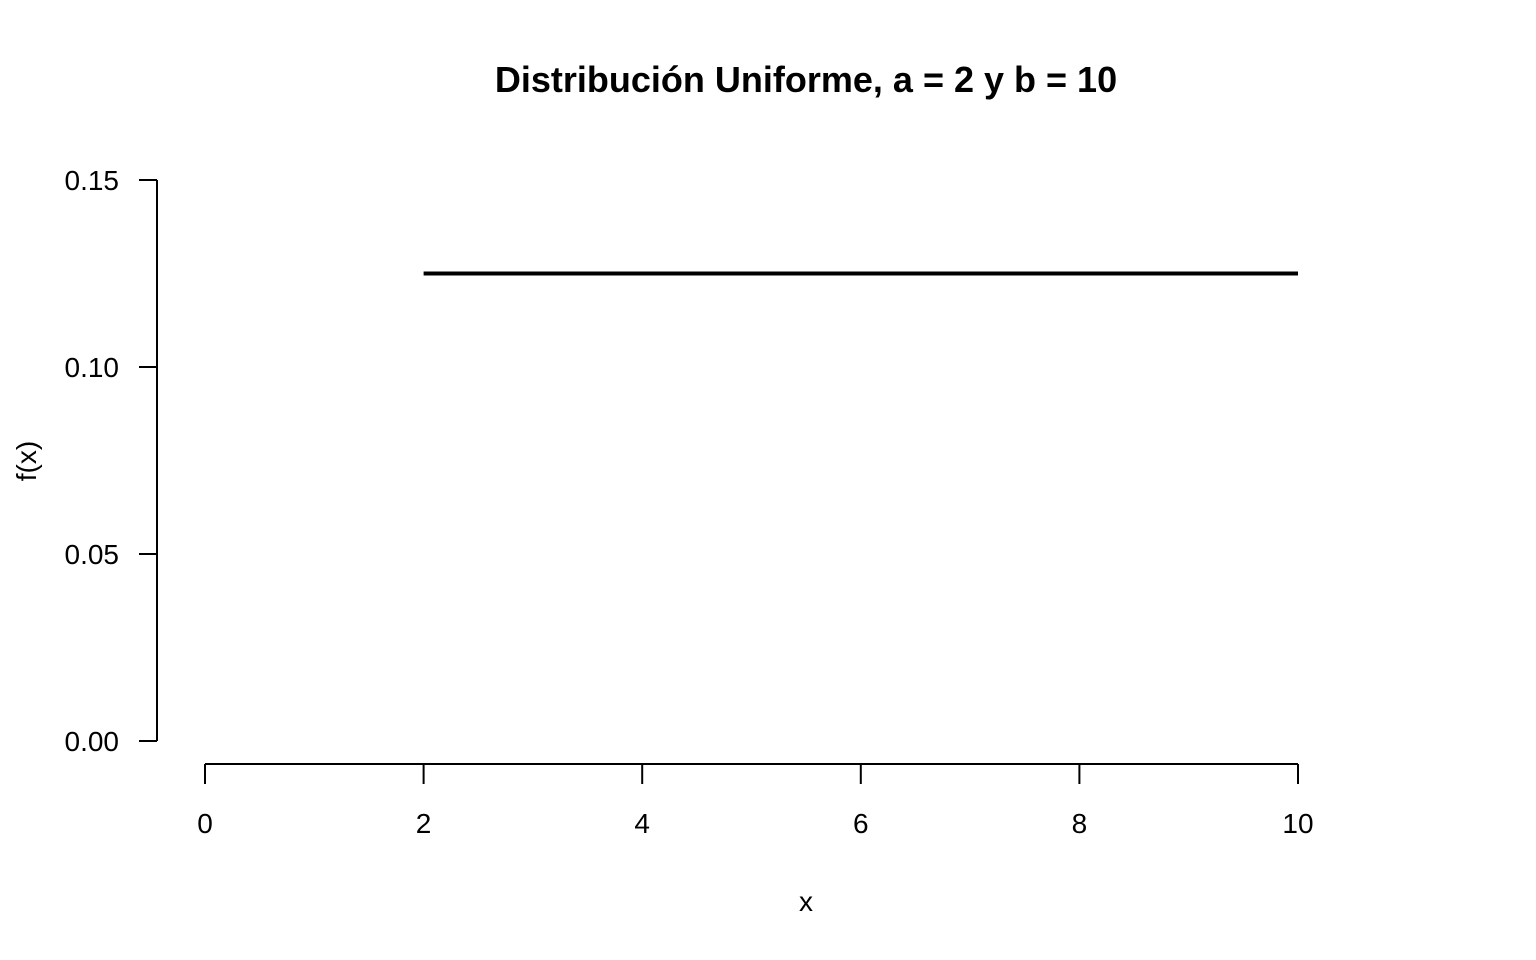 Image resolution: width=1536 pixels, height=960 pixels. What do you see at coordinates (92, 554) in the screenshot?
I see `y-tick-label: 0.05` at bounding box center [92, 554].